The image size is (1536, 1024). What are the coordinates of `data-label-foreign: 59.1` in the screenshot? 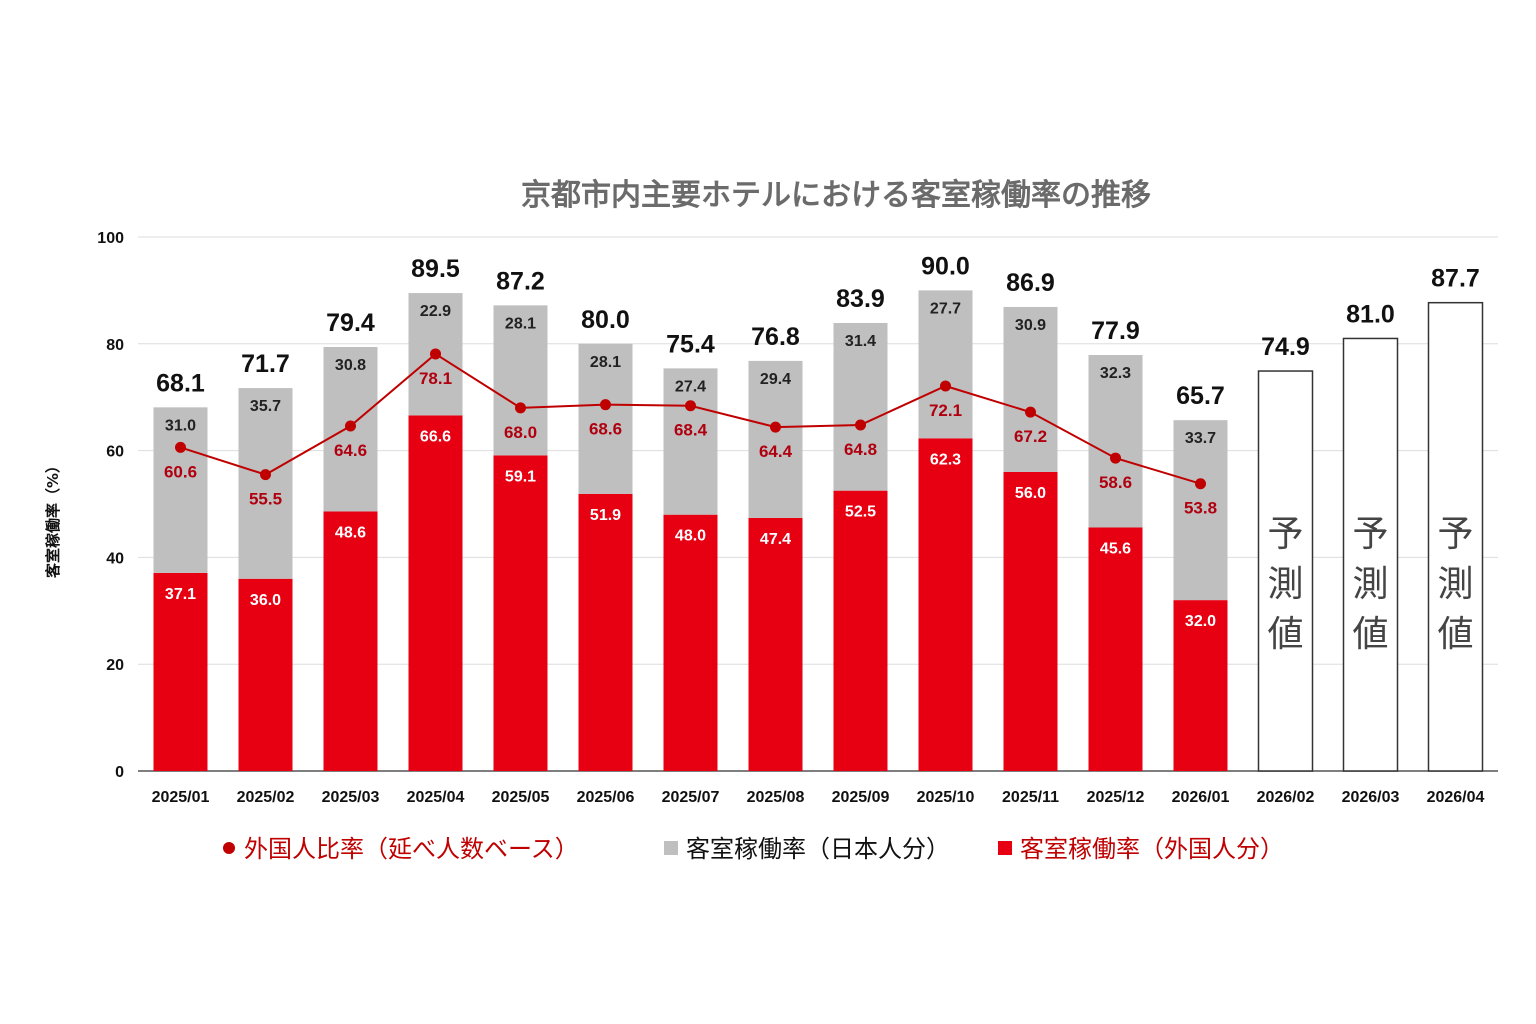 It's located at (520, 476).